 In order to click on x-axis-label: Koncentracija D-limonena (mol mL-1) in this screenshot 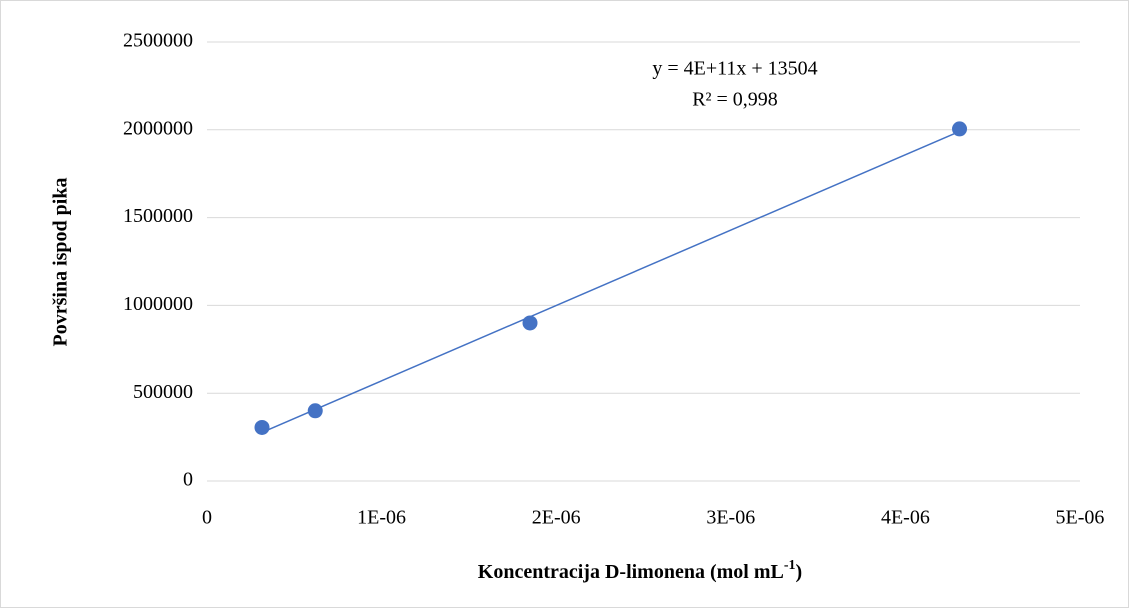, I will do `click(640, 570)`.